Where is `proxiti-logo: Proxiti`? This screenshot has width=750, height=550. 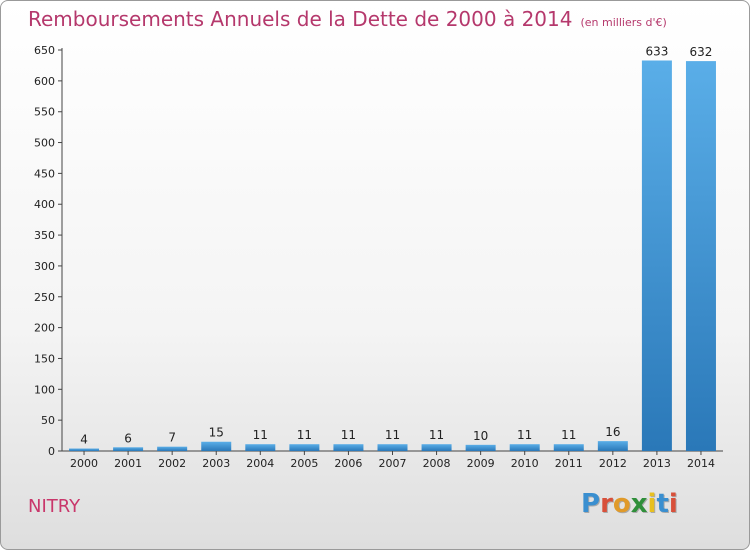 proxiti-logo: Proxiti is located at coordinates (629, 504).